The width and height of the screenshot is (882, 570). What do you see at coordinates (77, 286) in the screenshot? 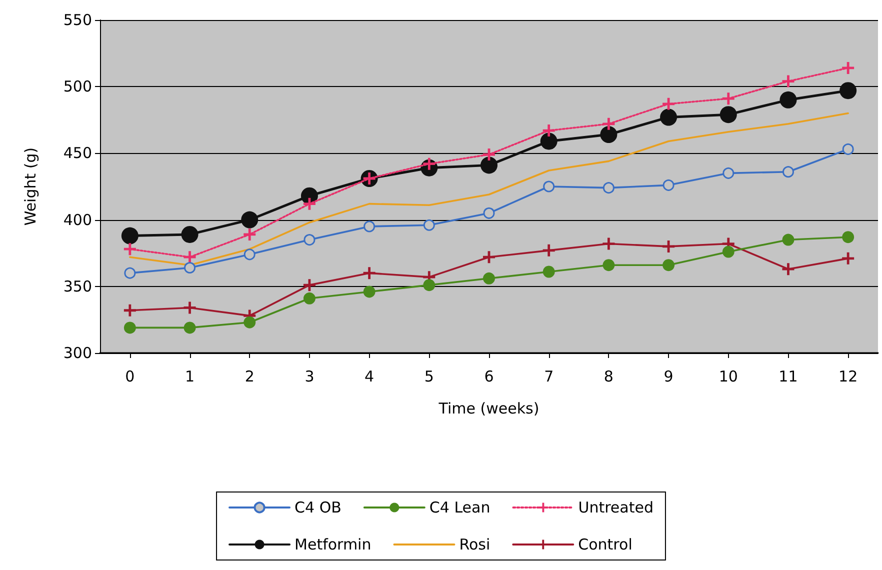
I see `y-tick-label: 350` at bounding box center [77, 286].